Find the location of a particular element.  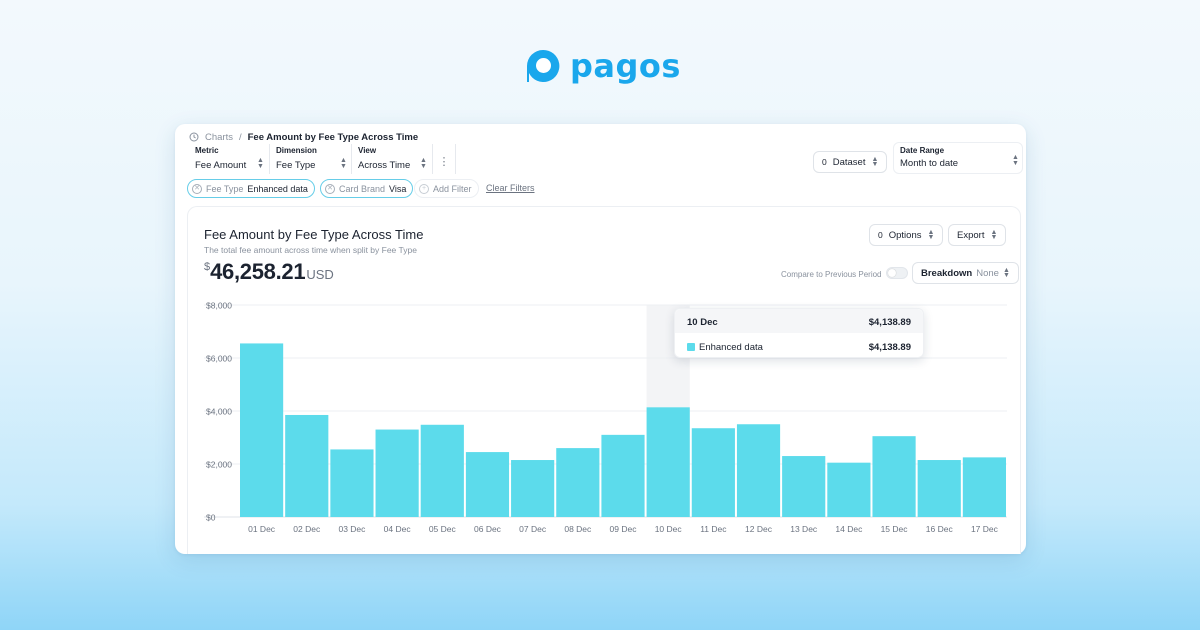

export-label: Export is located at coordinates (971, 235).